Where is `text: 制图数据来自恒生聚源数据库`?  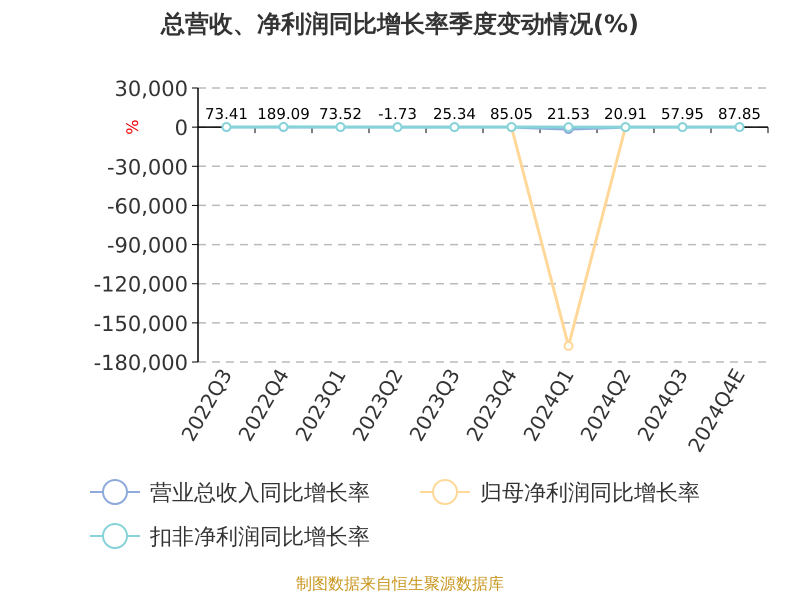 text: 制图数据来自恒生聚源数据库 is located at coordinates (400, 583).